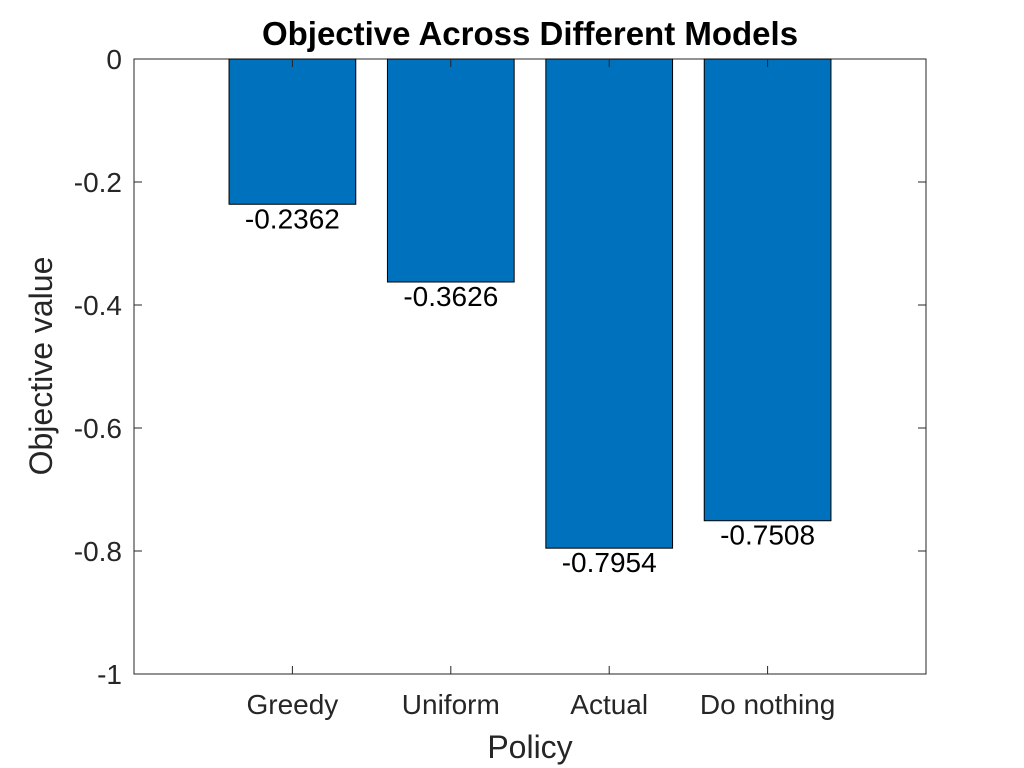 The image size is (1024, 768). I want to click on y-tick-label: 0, so click(114, 59).